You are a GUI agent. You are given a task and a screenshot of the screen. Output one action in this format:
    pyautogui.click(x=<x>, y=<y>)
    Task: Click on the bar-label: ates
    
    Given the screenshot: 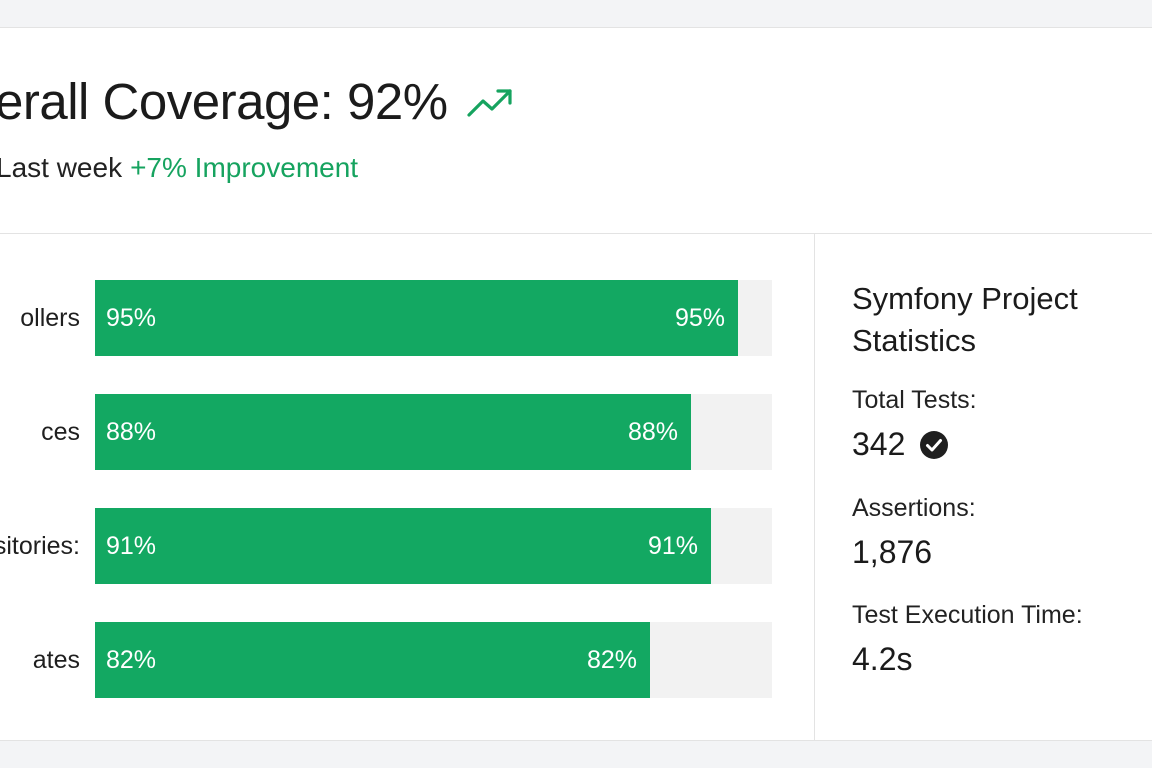 What is the action you would take?
    pyautogui.click(x=56, y=660)
    